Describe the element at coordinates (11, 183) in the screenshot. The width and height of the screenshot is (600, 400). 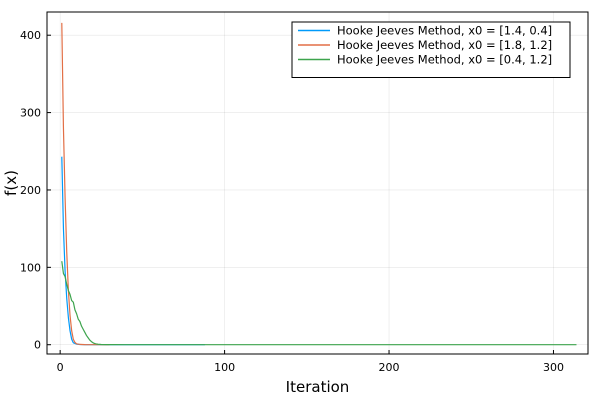
I see `y-axis-title: f(x)` at that location.